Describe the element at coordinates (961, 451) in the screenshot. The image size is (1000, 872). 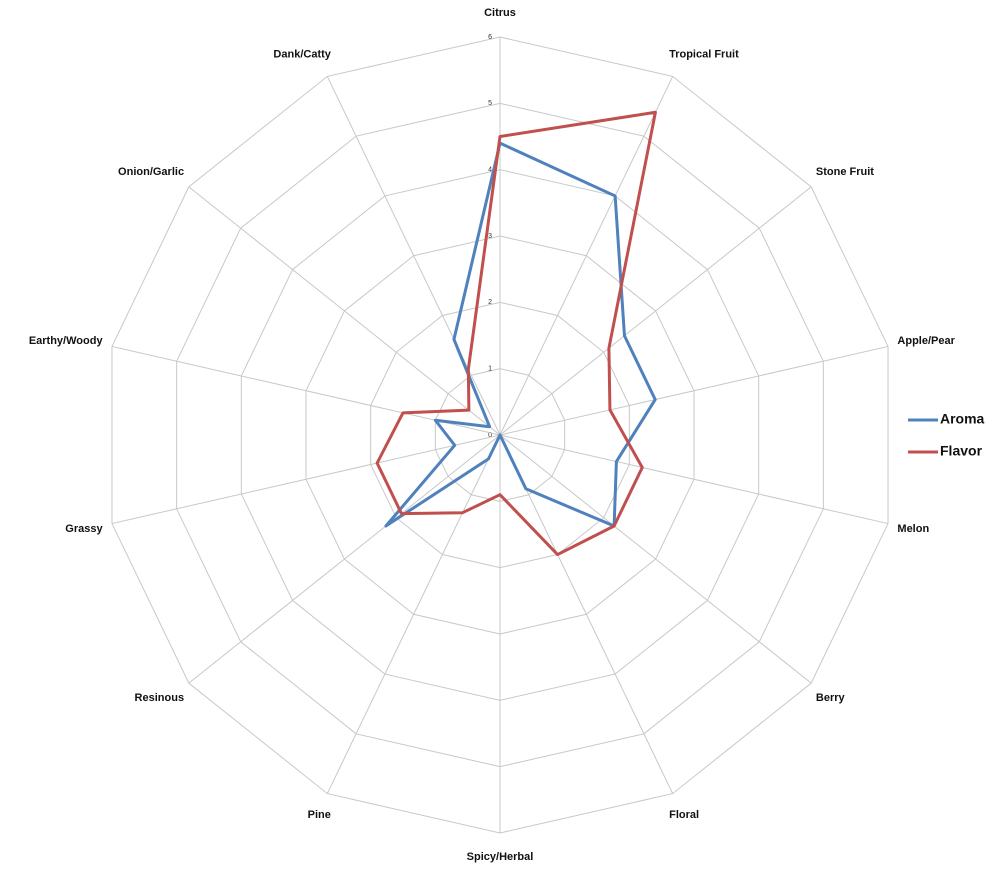
I see `legend-label: Flavor` at that location.